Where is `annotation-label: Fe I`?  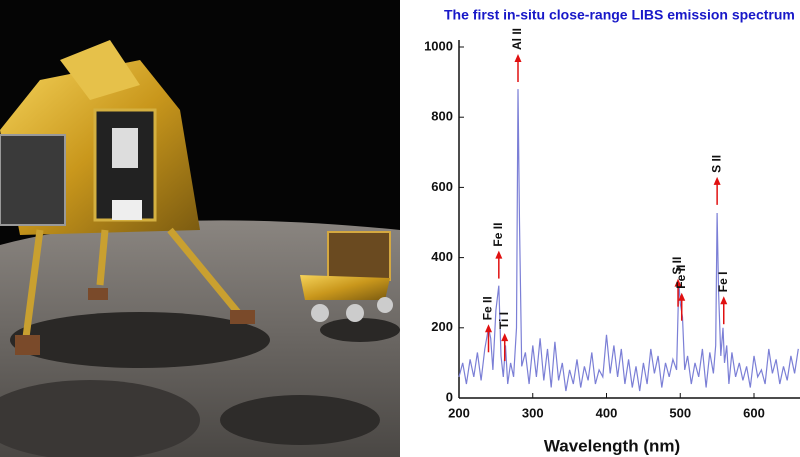
annotation-label: Fe I is located at coordinates (723, 282).